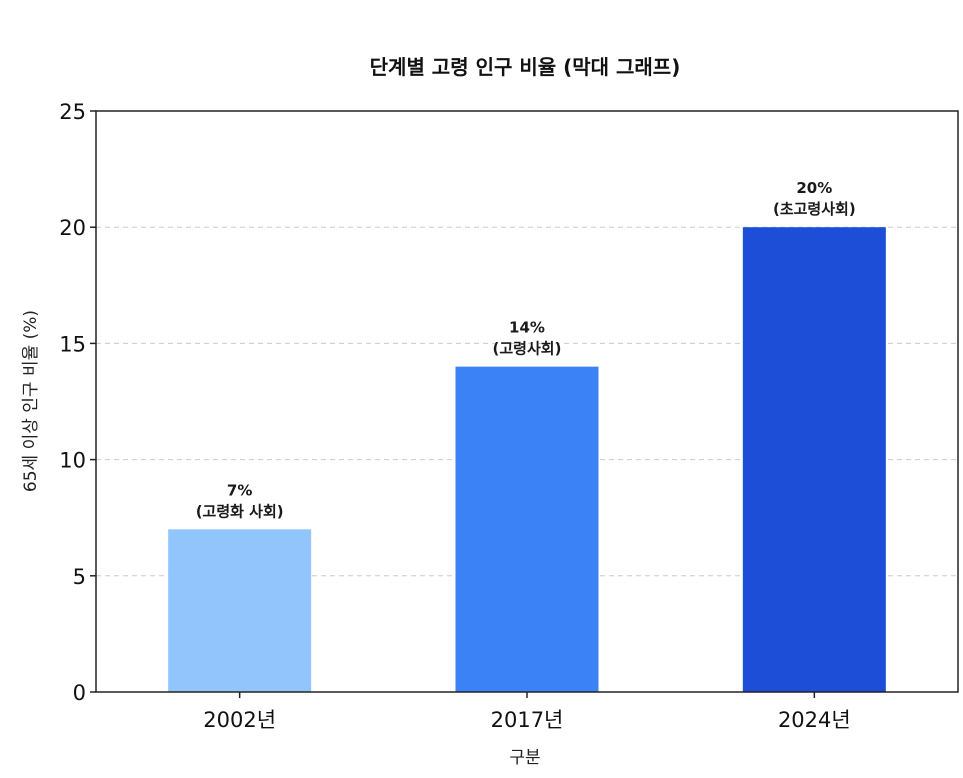 The height and width of the screenshot is (778, 963). What do you see at coordinates (31, 401) in the screenshot?
I see `y-axis-label: 65세 이상 인구 비율 (%)` at bounding box center [31, 401].